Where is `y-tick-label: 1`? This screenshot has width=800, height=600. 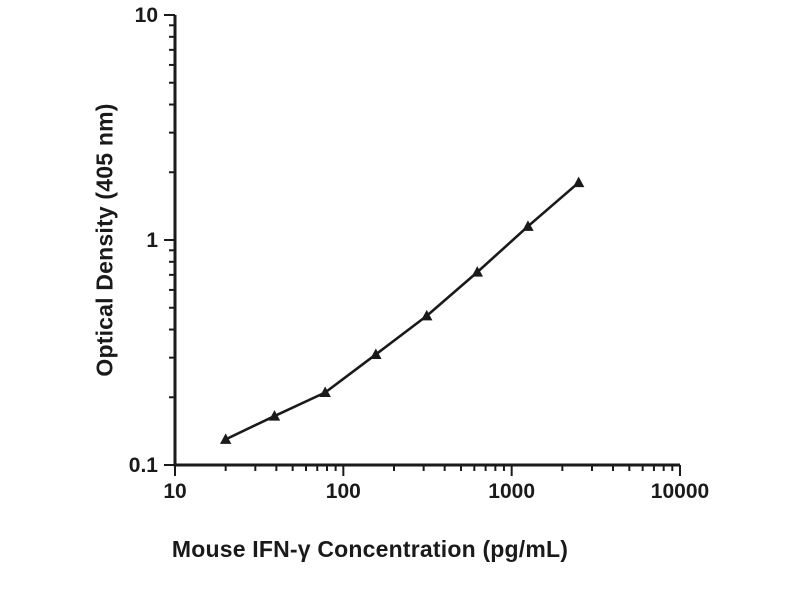
y-tick-label: 1 is located at coordinates (152, 240).